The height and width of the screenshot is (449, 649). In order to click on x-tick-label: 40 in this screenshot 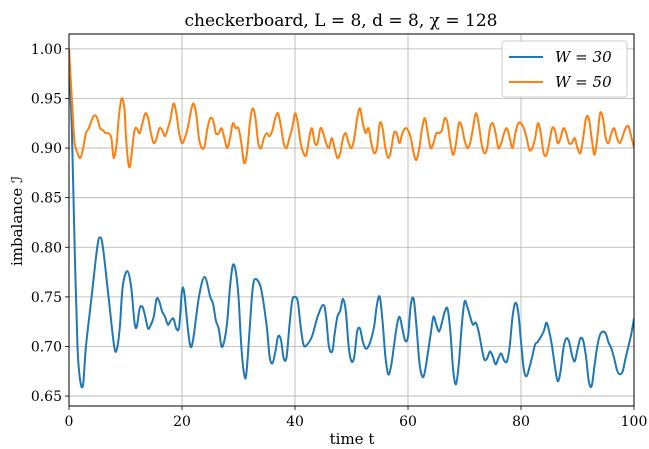, I will do `click(295, 422)`.